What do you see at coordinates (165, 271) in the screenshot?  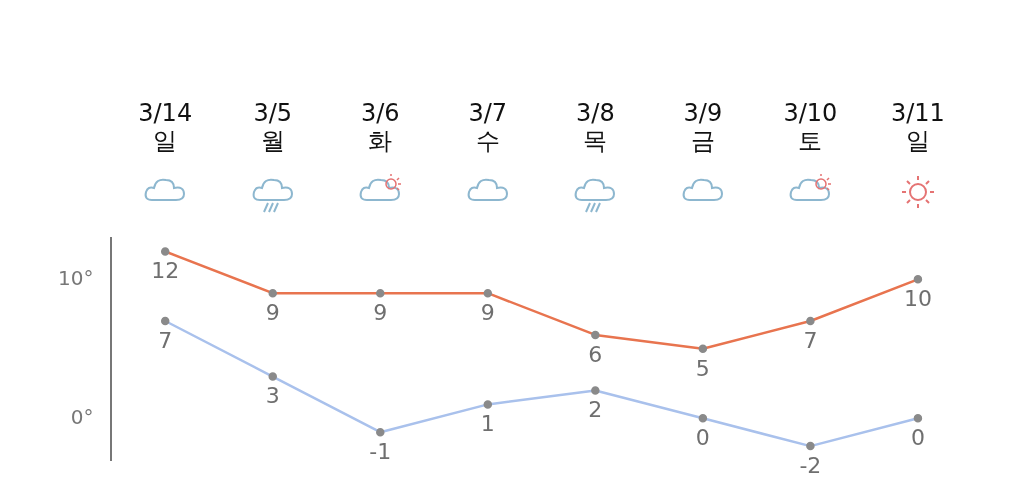 I see `data-label: 12` at bounding box center [165, 271].